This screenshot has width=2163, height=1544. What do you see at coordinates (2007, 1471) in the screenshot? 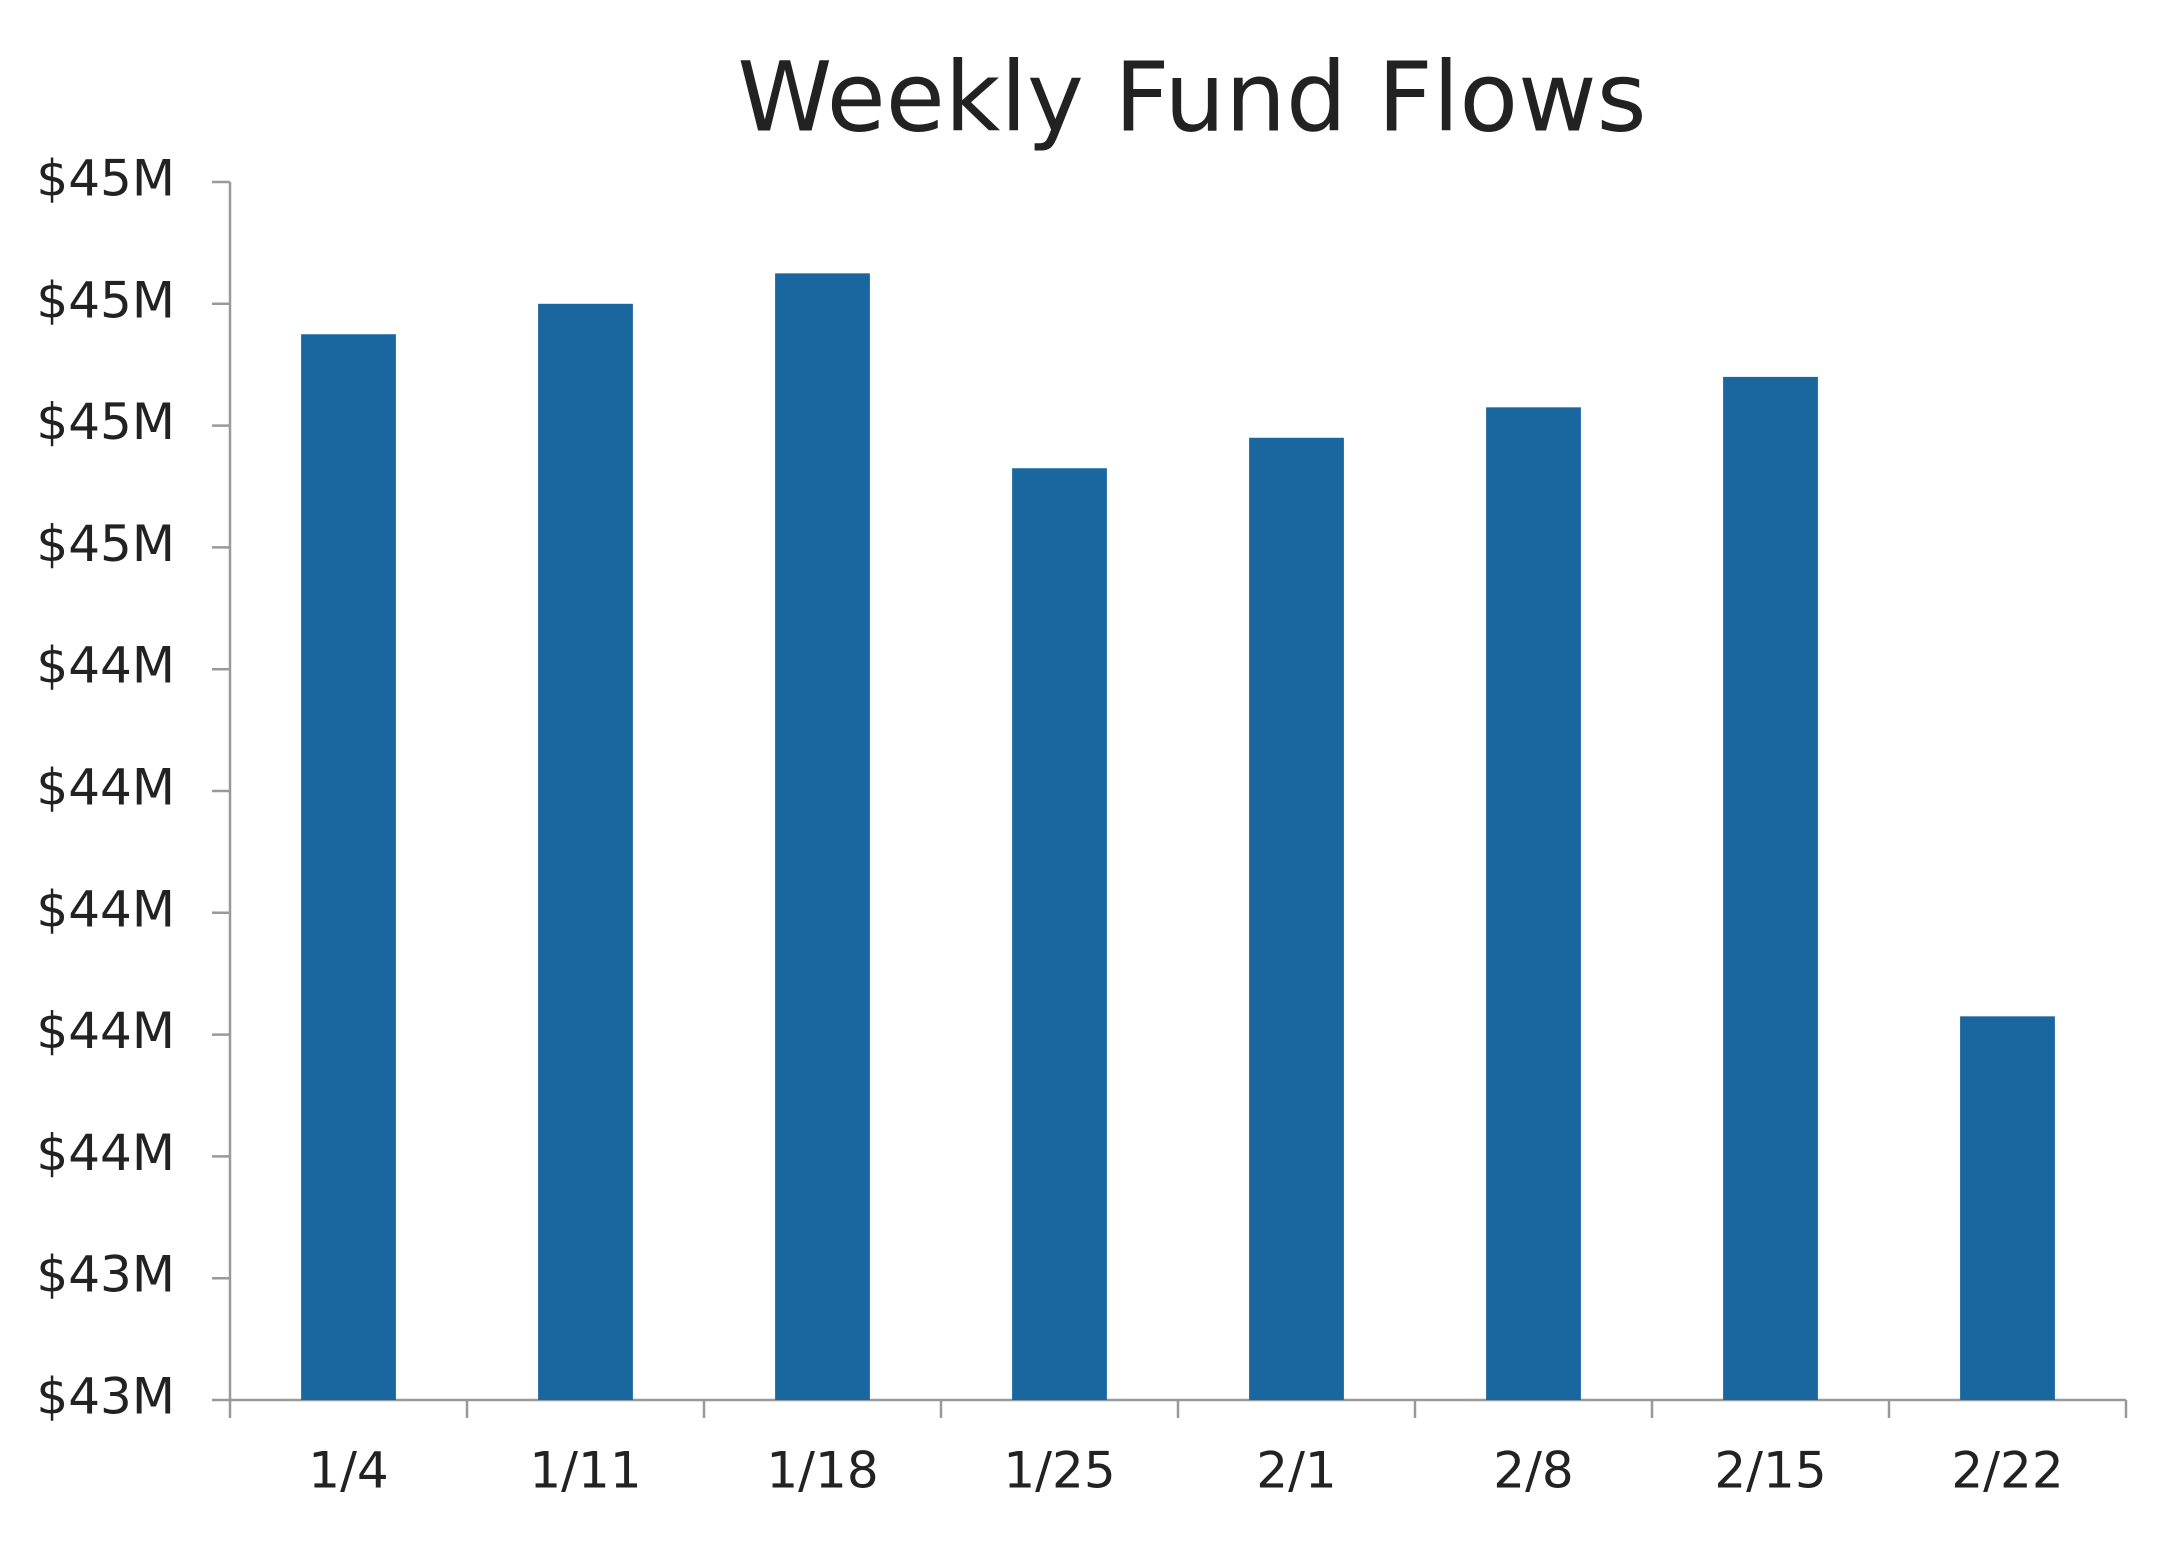
I see `x-tick-label: 2/22` at bounding box center [2007, 1471].